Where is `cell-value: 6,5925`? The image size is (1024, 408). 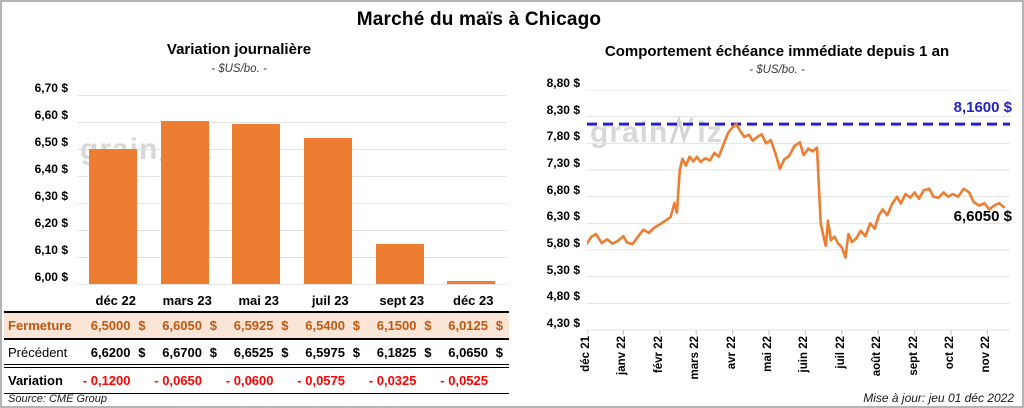
cell-value: 6,5925 is located at coordinates (253, 325).